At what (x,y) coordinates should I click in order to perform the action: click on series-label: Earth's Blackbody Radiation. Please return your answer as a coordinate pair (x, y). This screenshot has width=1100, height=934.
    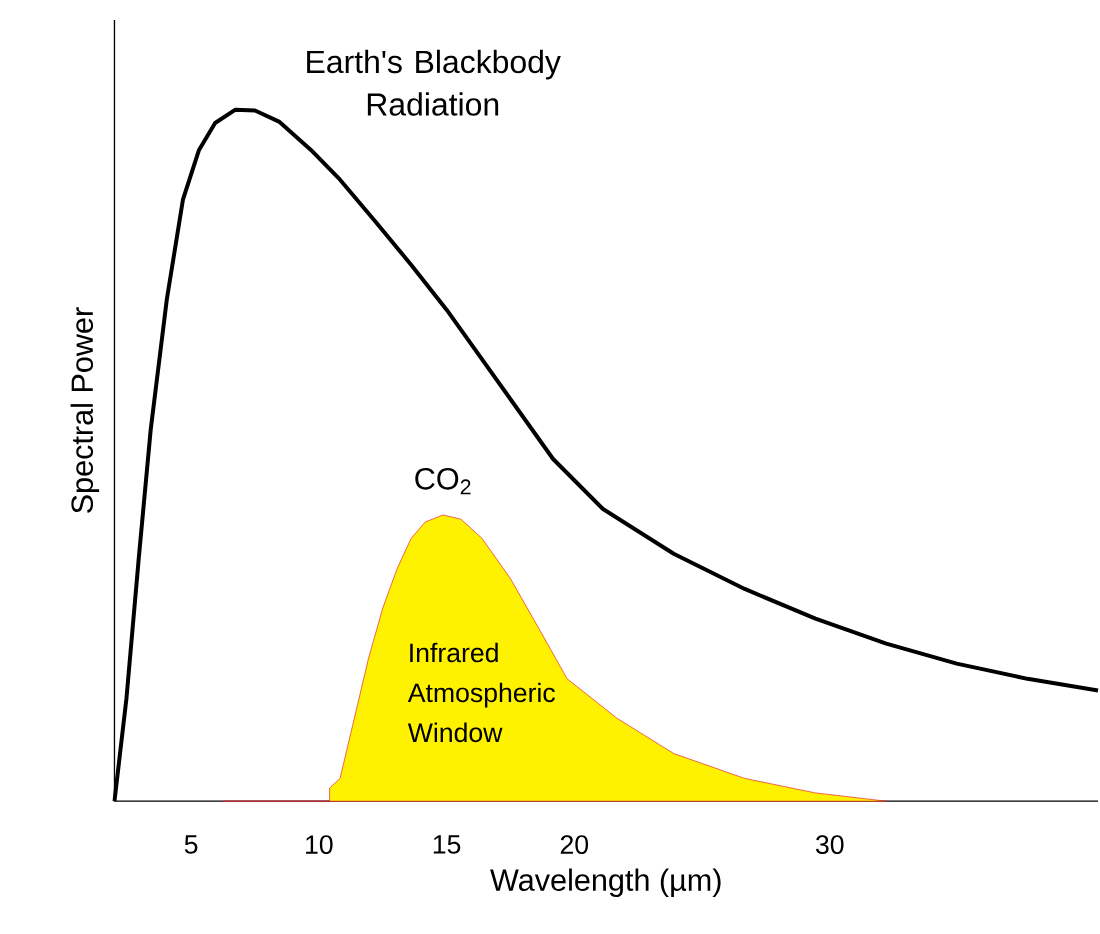
    Looking at the image, I should click on (434, 82).